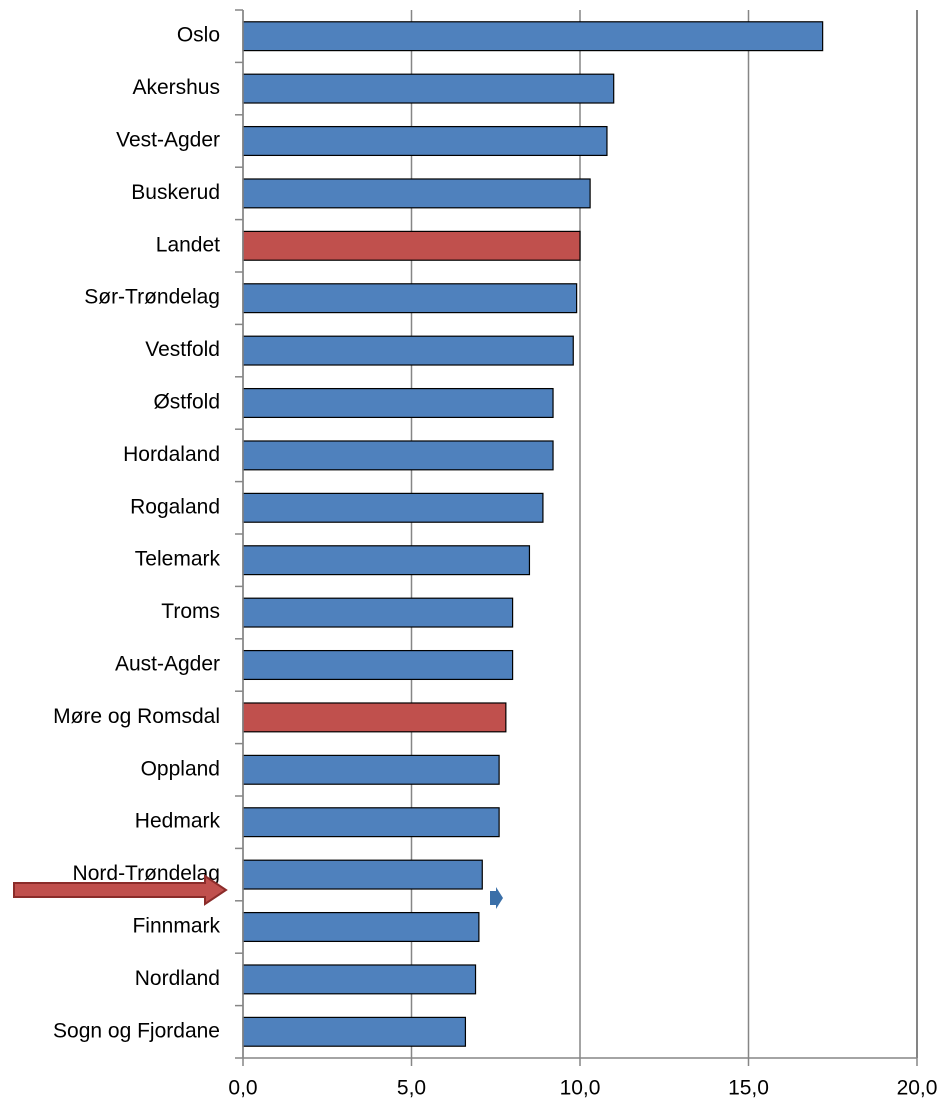 The height and width of the screenshot is (1108, 949). I want to click on y-tick-label: Rogaland, so click(175, 506).